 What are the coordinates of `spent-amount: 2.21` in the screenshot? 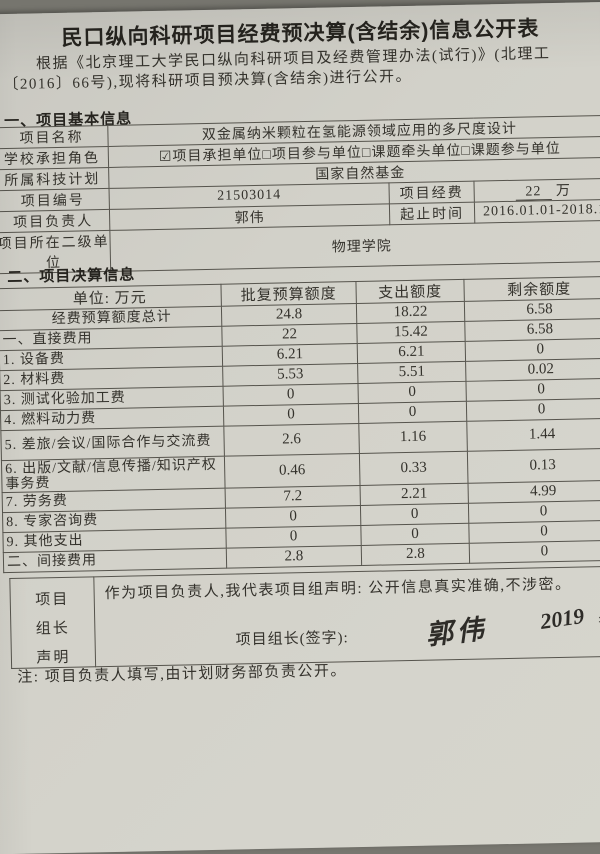 It's located at (414, 494).